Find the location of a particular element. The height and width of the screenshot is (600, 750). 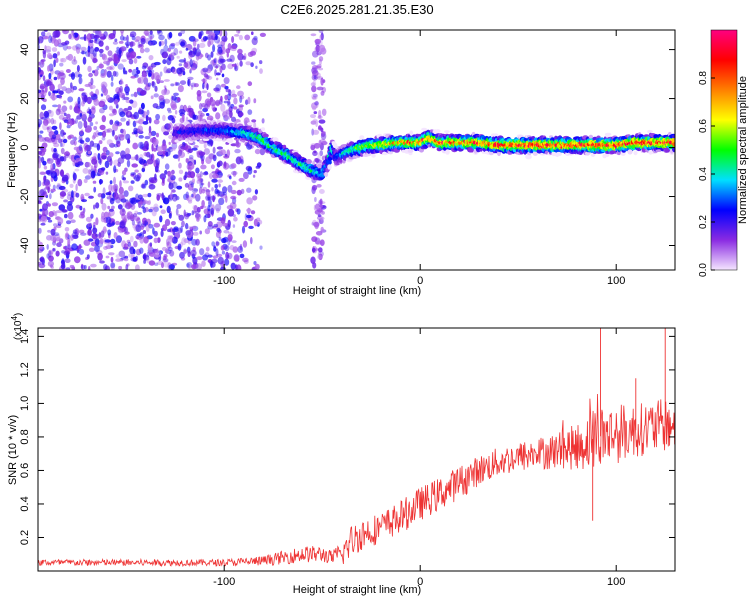

ridge-point is located at coordinates (447, 152).